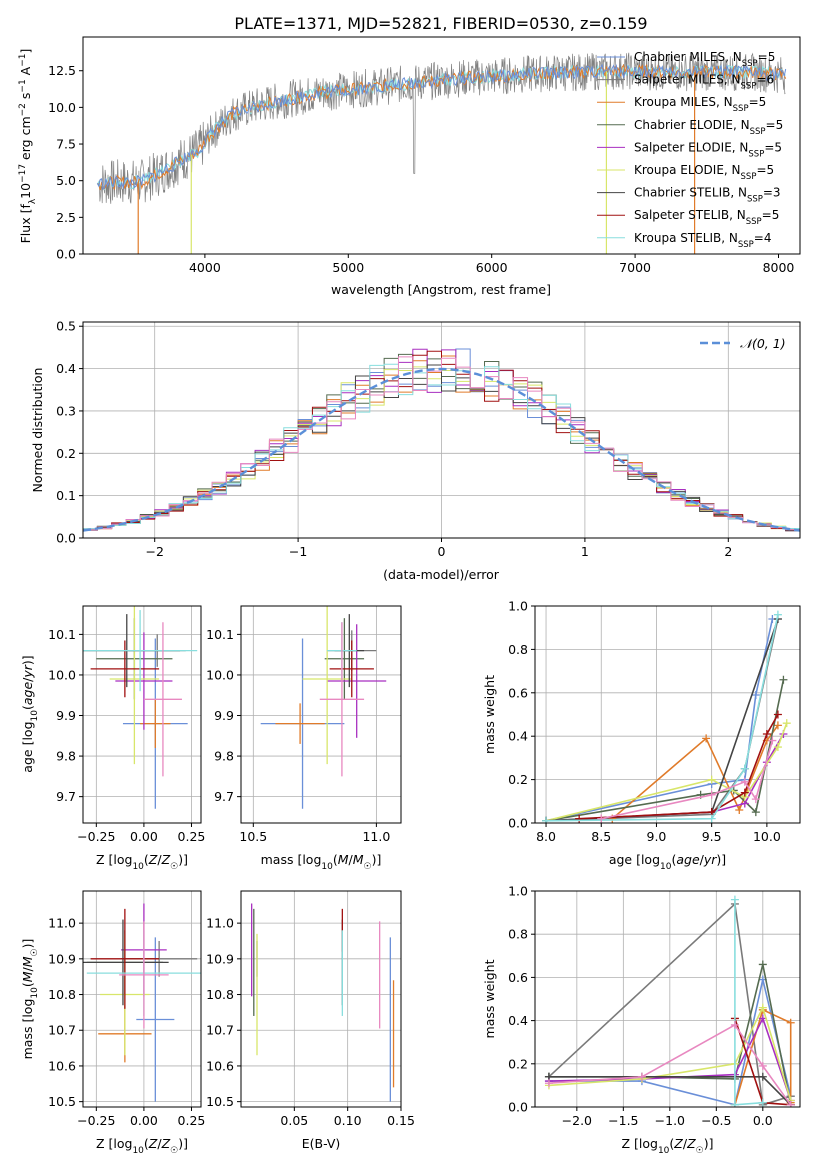 The height and width of the screenshot is (1170, 819). What do you see at coordinates (706, 217) in the screenshot?
I see `legend-entry: Salpeter STELIB, NSSP=5` at bounding box center [706, 217].